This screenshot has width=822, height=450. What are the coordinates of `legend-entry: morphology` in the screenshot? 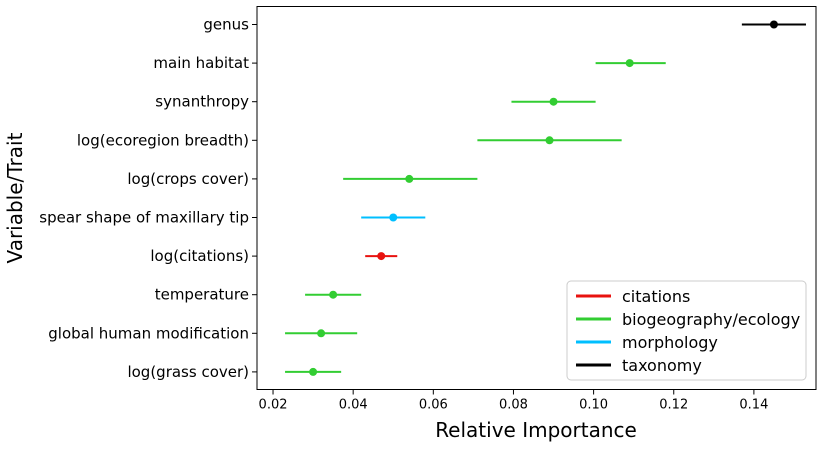 It's located at (647, 342).